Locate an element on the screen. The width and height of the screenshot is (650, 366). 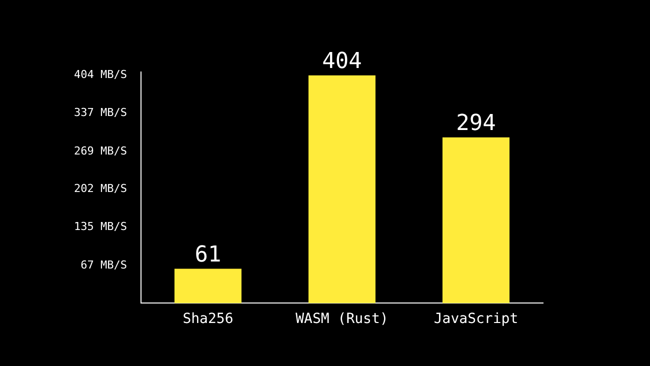
y-tick-label: 67 MB/S is located at coordinates (103, 265).